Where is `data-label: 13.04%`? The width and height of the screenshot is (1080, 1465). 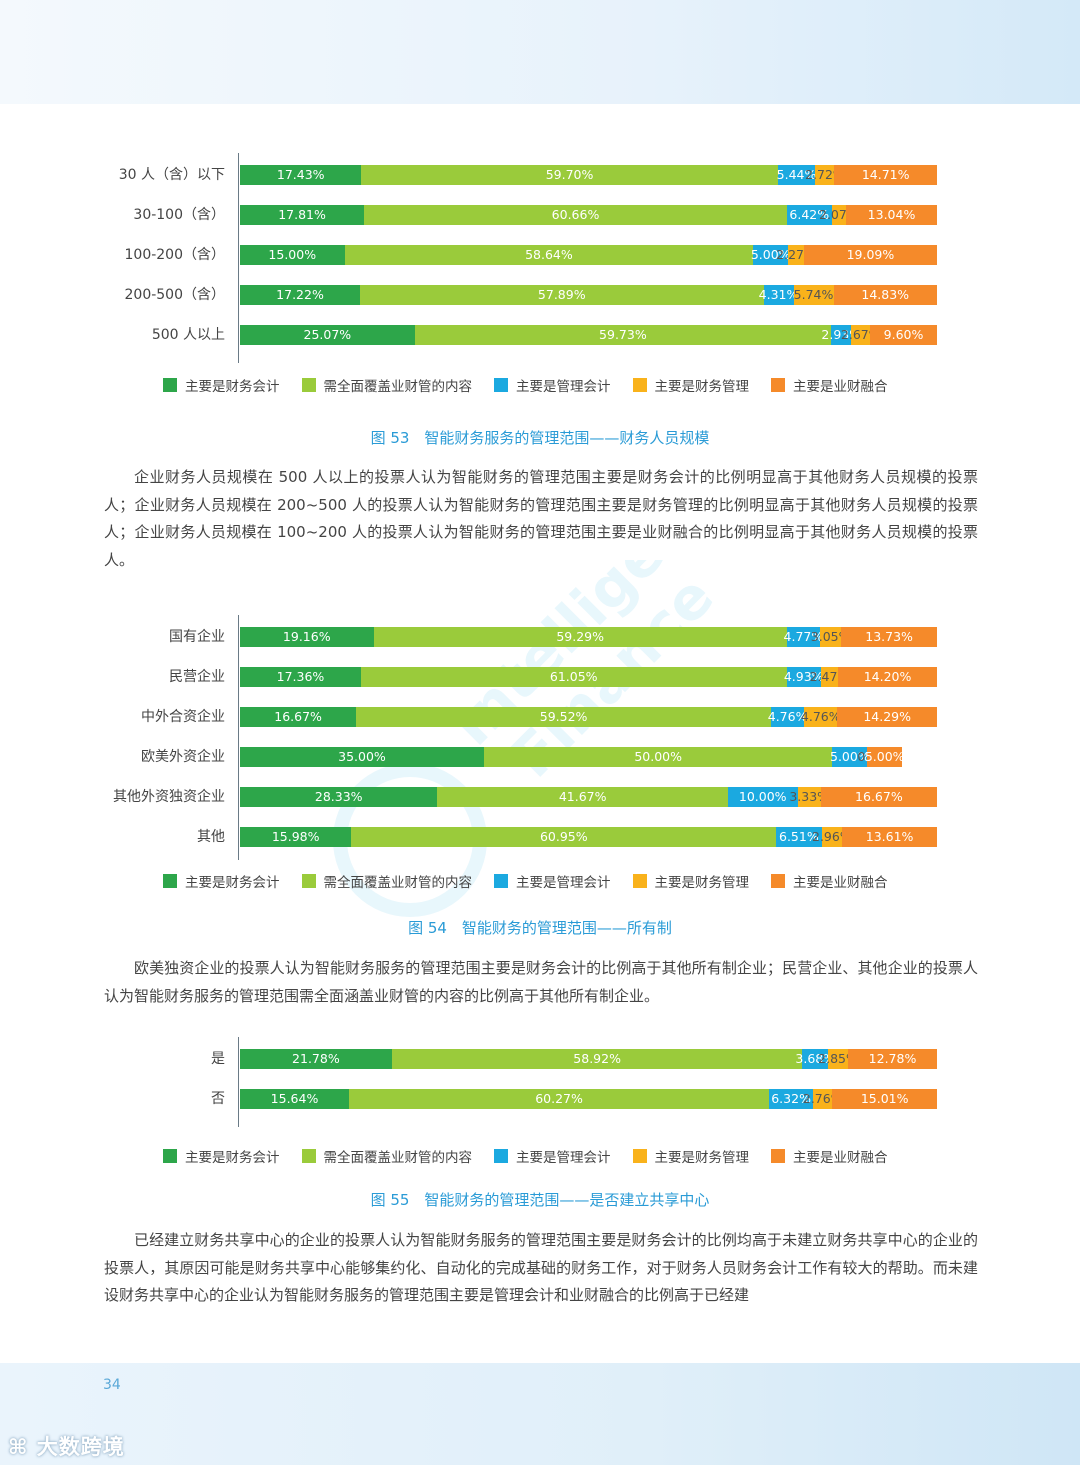 data-label: 13.04% is located at coordinates (891, 214).